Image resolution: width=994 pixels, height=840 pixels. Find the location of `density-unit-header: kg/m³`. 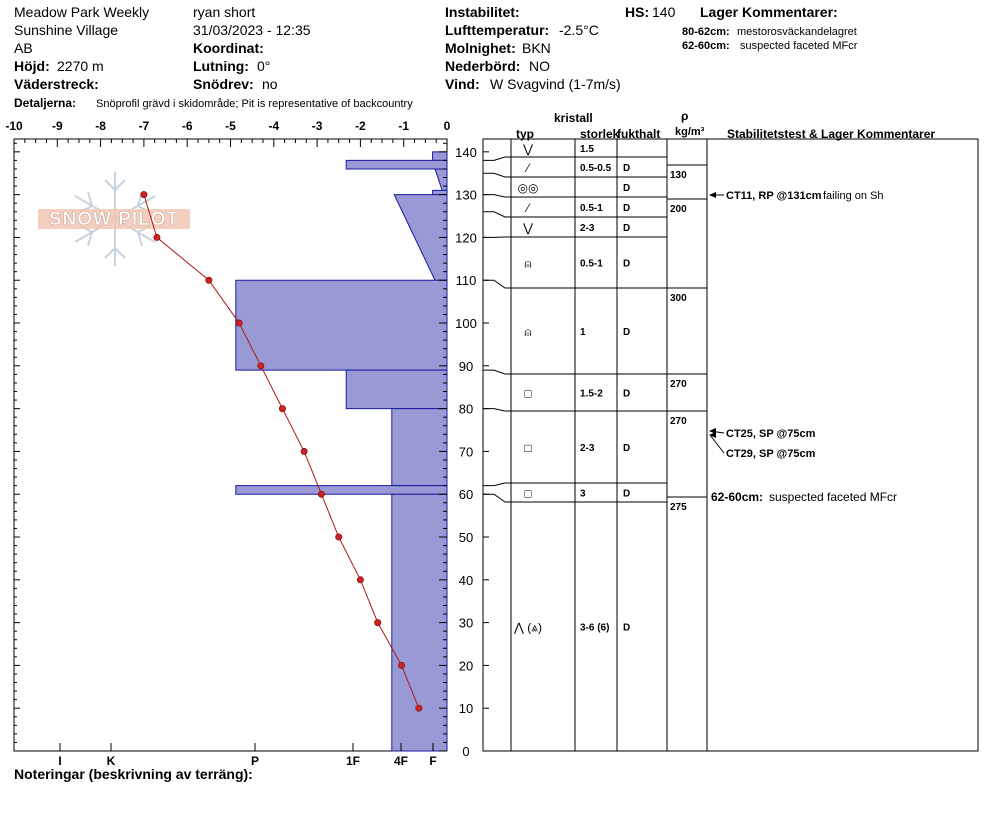

density-unit-header: kg/m³ is located at coordinates (690, 132).